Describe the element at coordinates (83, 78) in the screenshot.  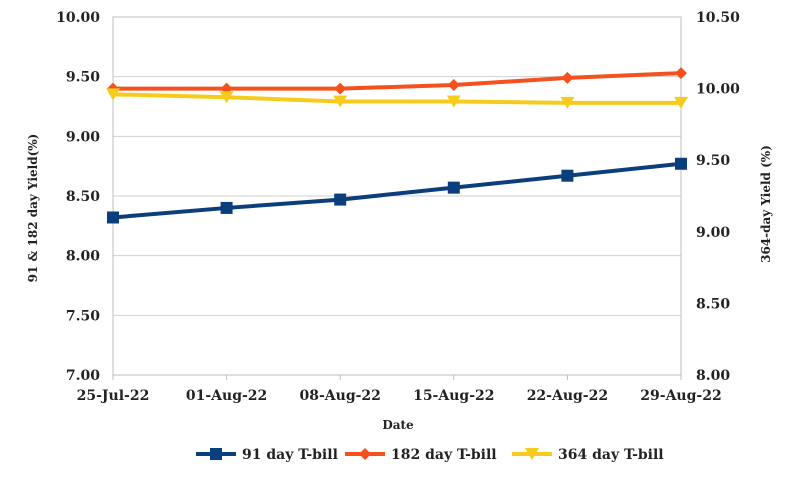
I see `left-tick-label: 9.50` at that location.